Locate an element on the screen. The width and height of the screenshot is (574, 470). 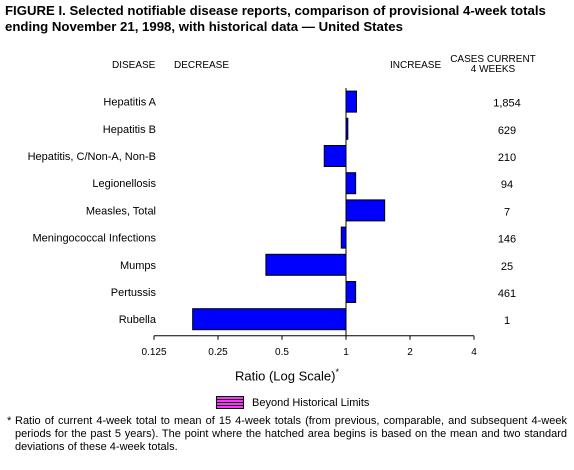
cases-count-hepatitis-a: 1,854 is located at coordinates (507, 104).